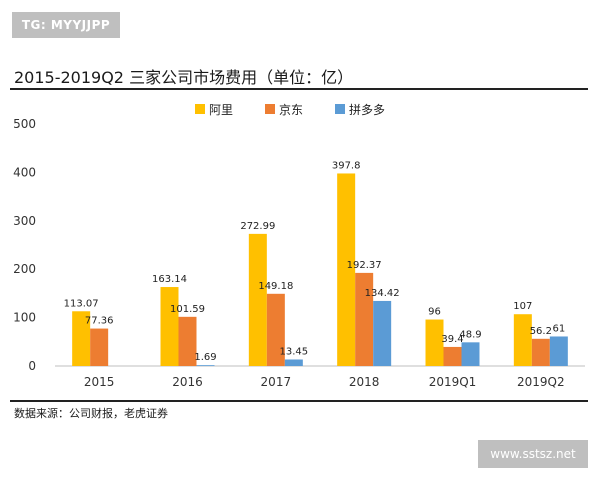 This screenshot has width=600, height=480. Describe the element at coordinates (558, 328) in the screenshot. I see `data-label: 61` at that location.